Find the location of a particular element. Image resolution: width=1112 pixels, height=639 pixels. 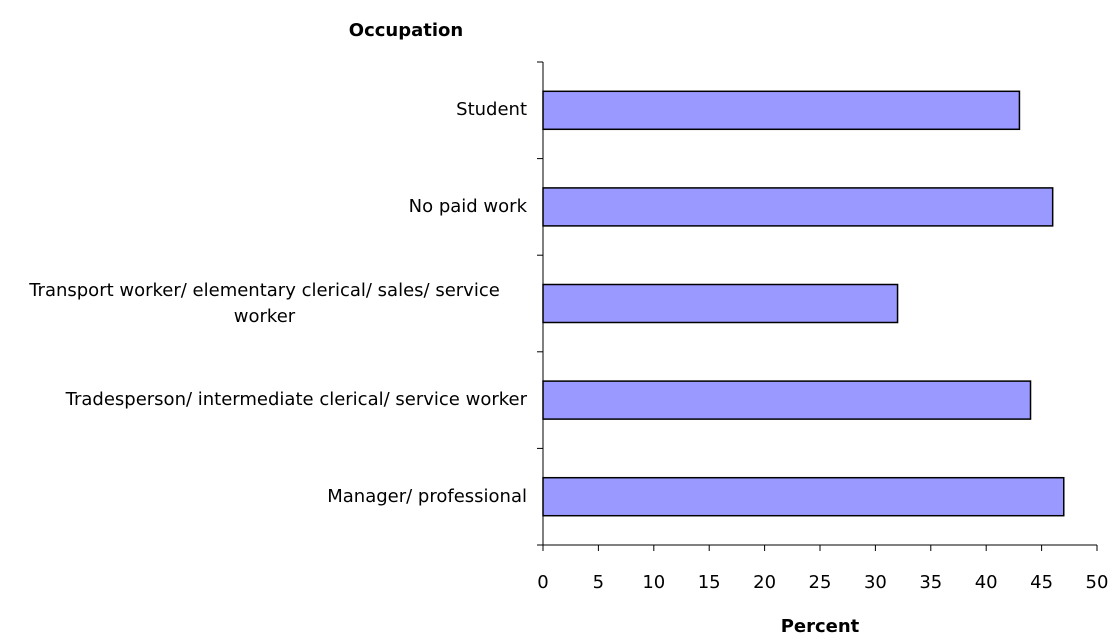

y-tick-label-box: Student is located at coordinates (264, 110).